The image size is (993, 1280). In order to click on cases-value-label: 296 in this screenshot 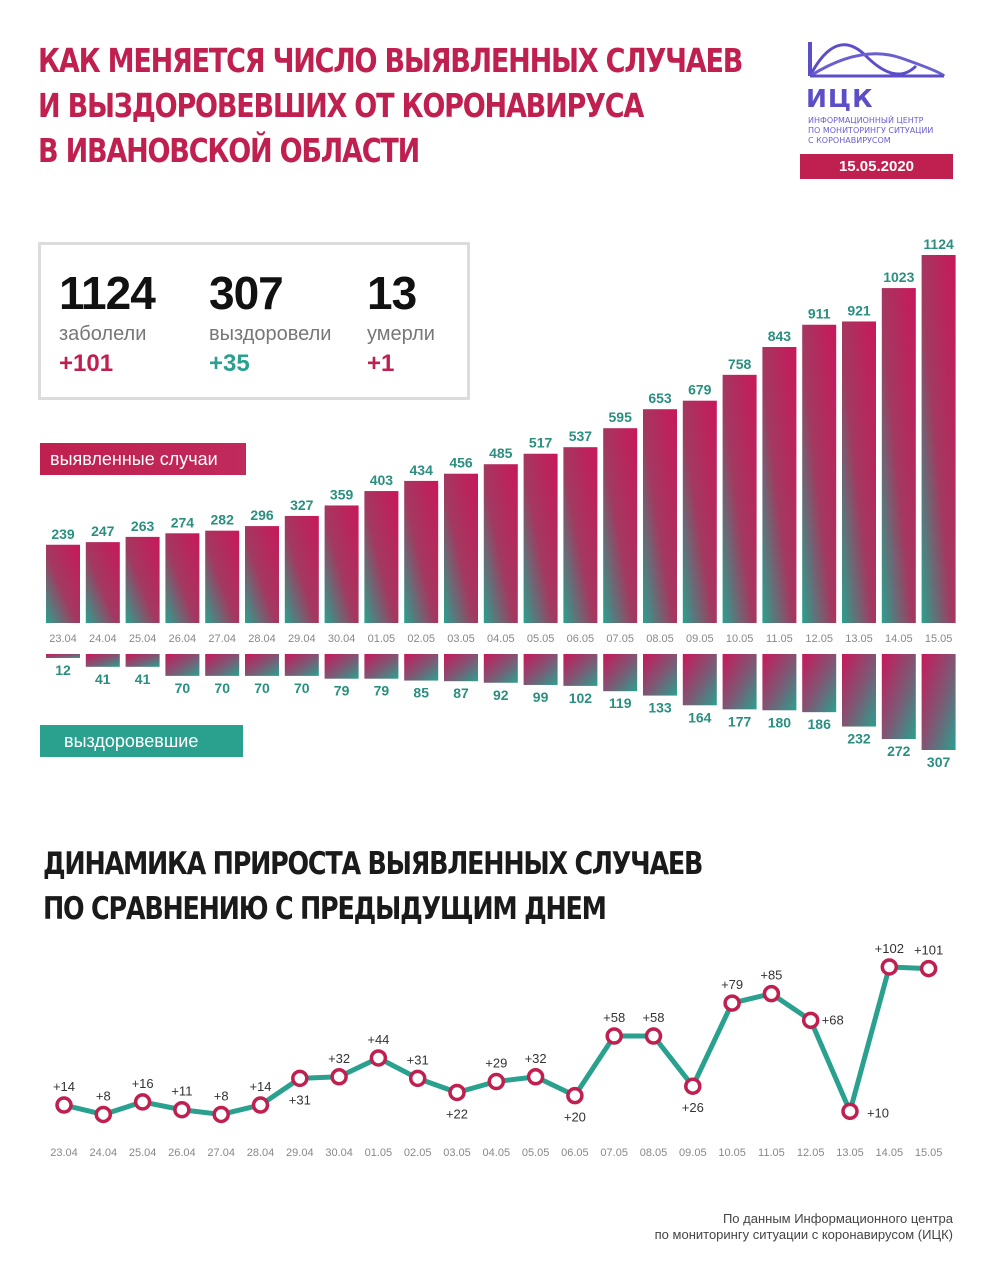, I will do `click(262, 515)`.